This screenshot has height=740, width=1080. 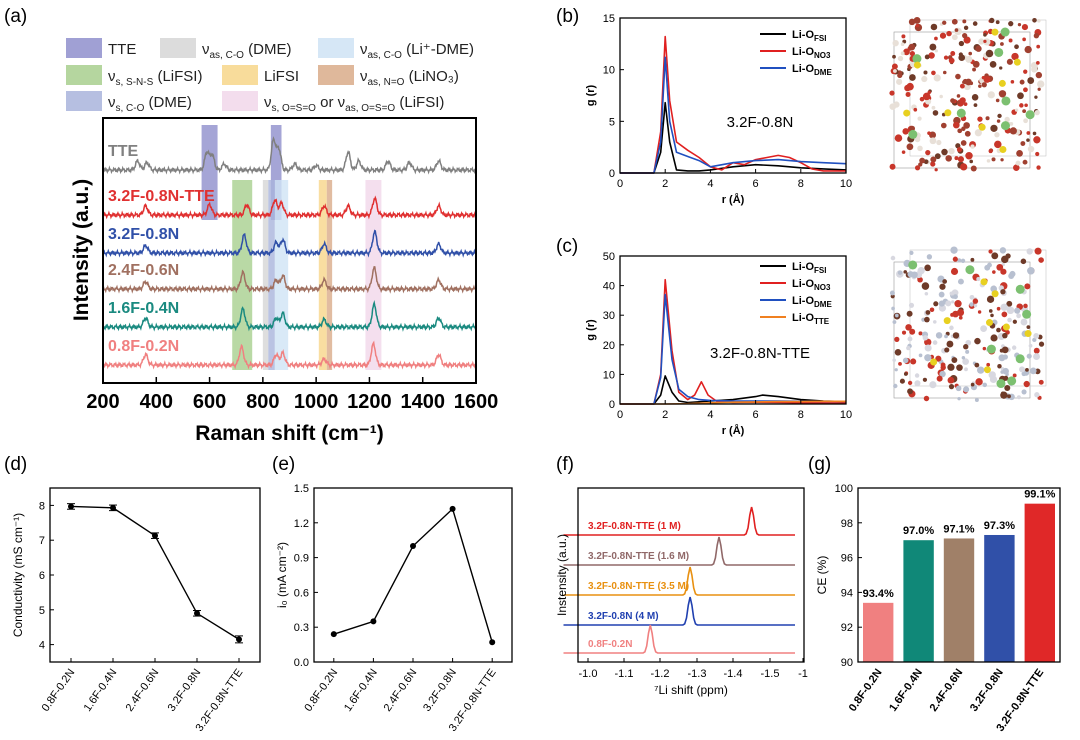 I want to click on series-label: 3.2F-0.8N, so click(x=143, y=234).